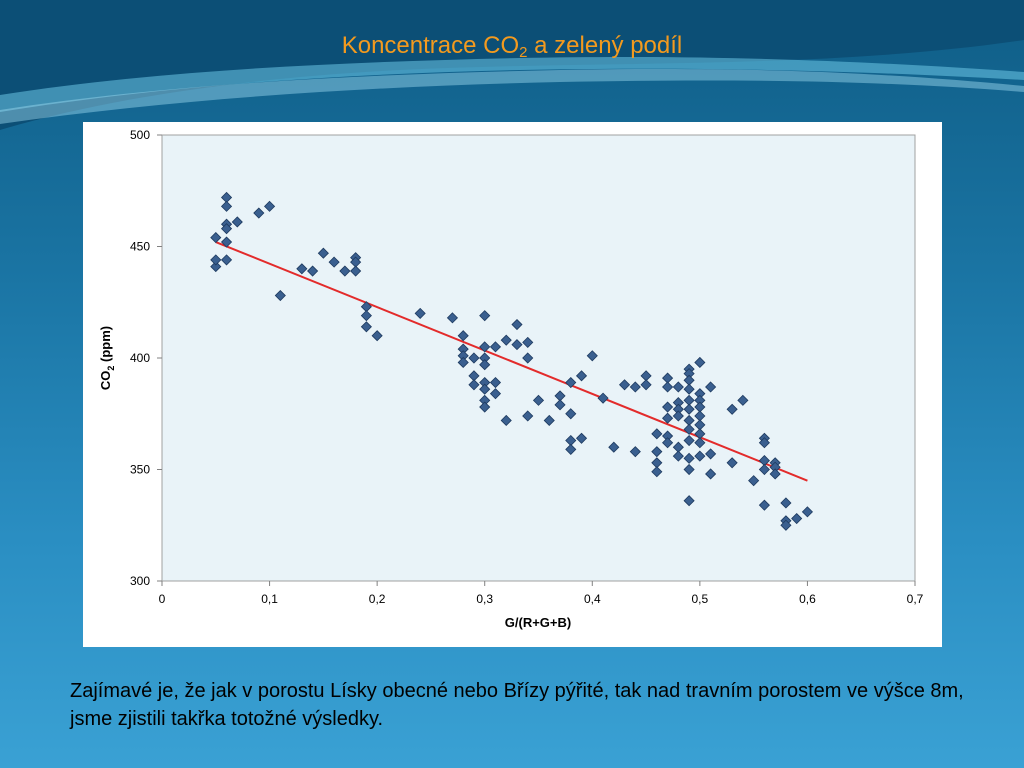 This screenshot has width=1024, height=768. What do you see at coordinates (140, 581) in the screenshot?
I see `y-tick-label: 300` at bounding box center [140, 581].